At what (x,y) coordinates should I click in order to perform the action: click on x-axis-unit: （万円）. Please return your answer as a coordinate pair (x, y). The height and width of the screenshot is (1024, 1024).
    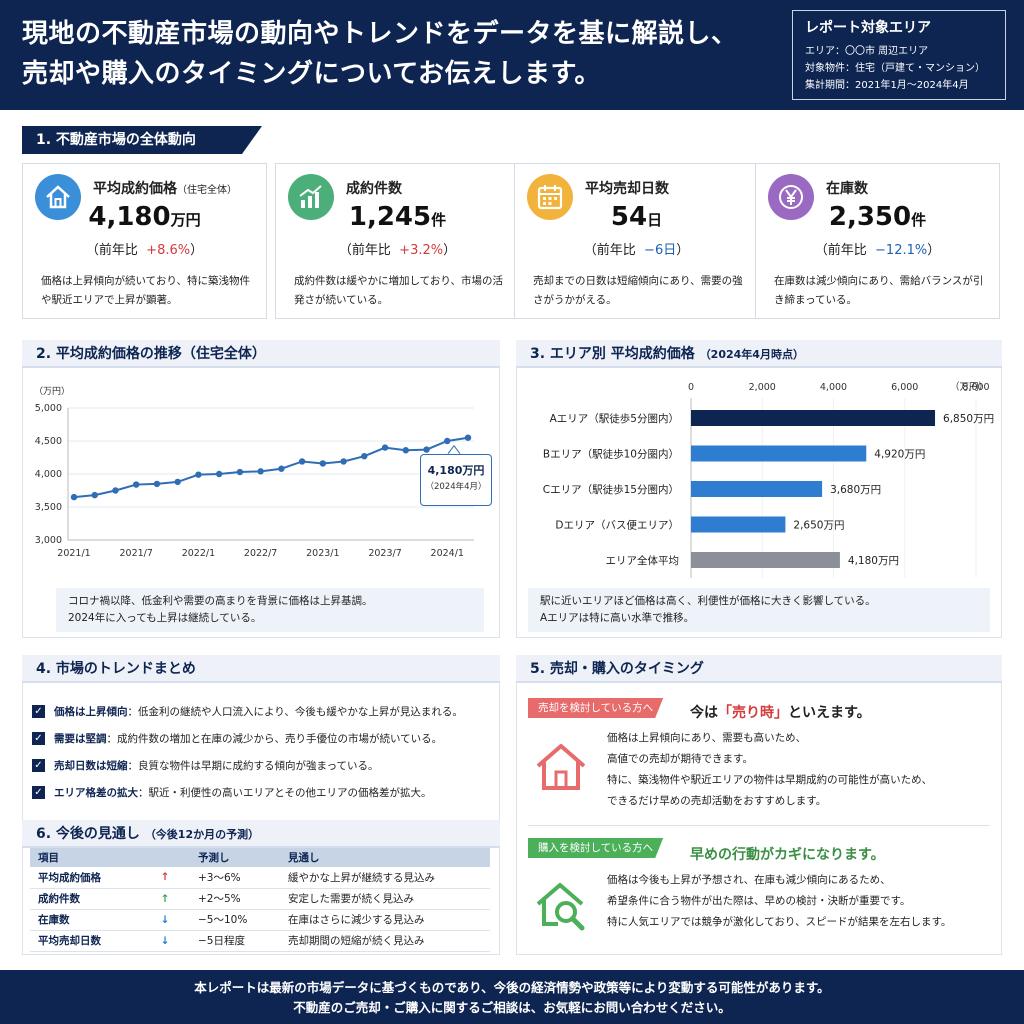
    Looking at the image, I should click on (969, 387).